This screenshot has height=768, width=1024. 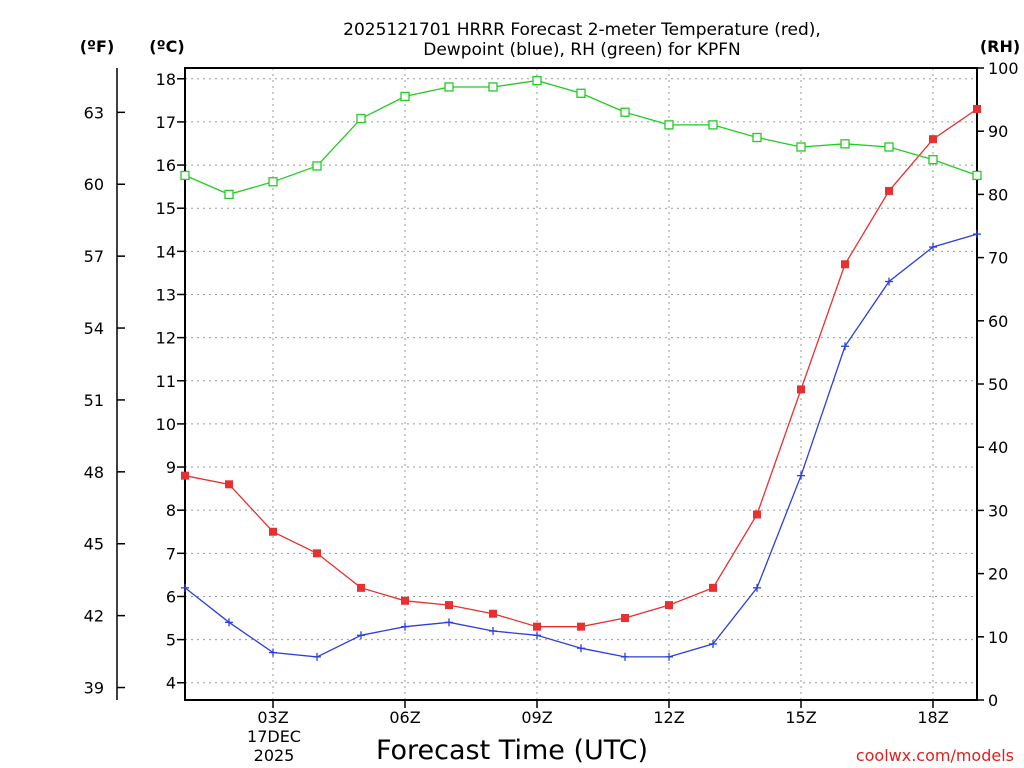 What do you see at coordinates (166, 338) in the screenshot?
I see `celsius-tick-label: 12` at bounding box center [166, 338].